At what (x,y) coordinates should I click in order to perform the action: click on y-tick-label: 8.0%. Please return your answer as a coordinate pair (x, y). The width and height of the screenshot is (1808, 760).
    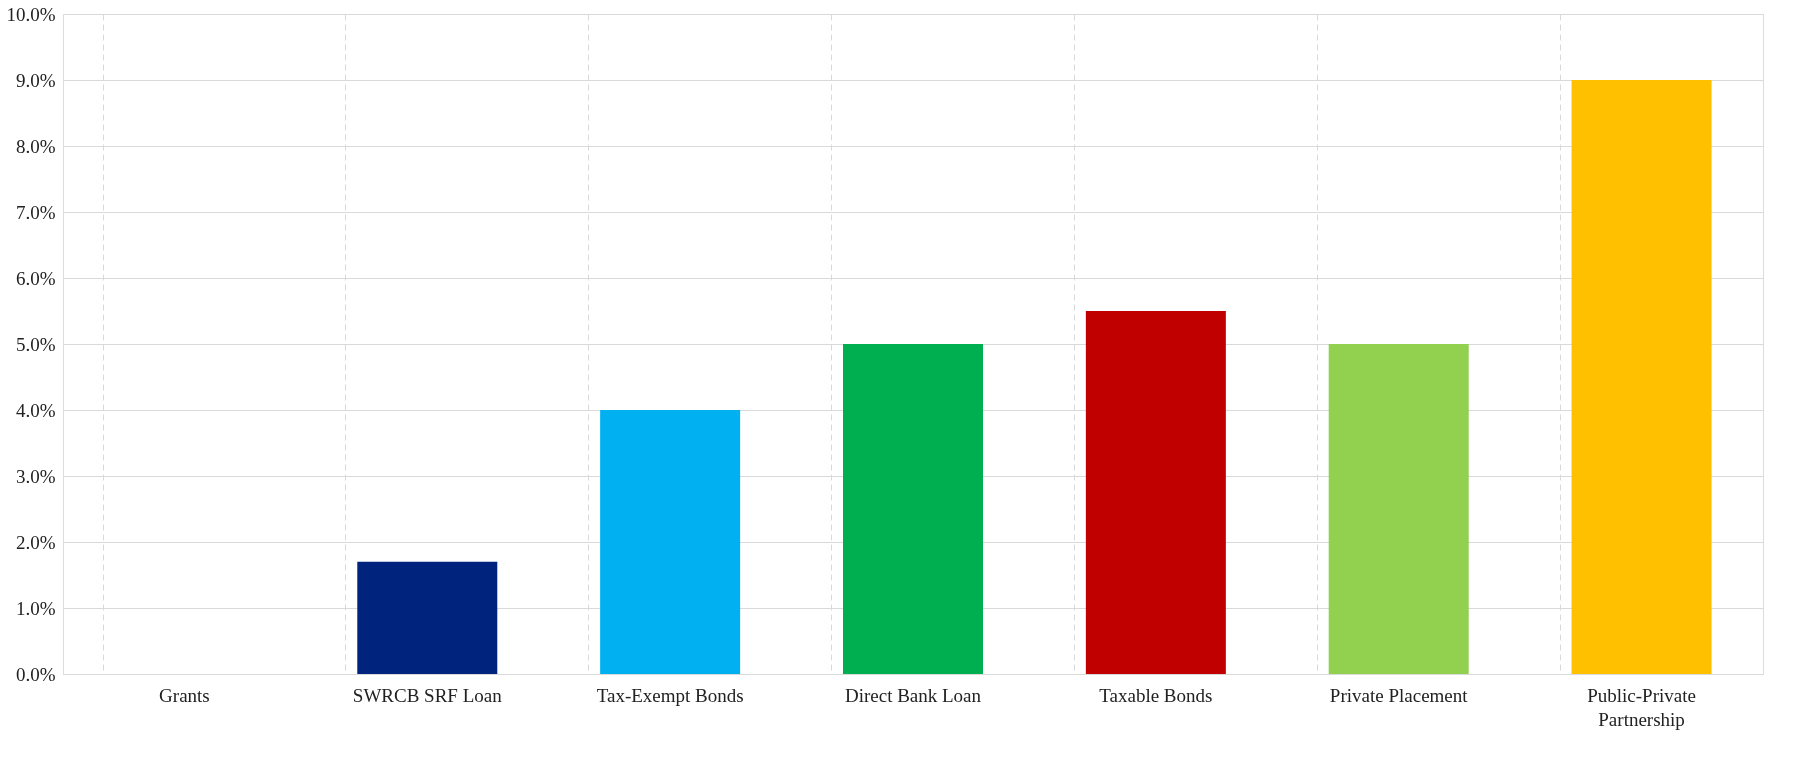
    Looking at the image, I should click on (35, 146).